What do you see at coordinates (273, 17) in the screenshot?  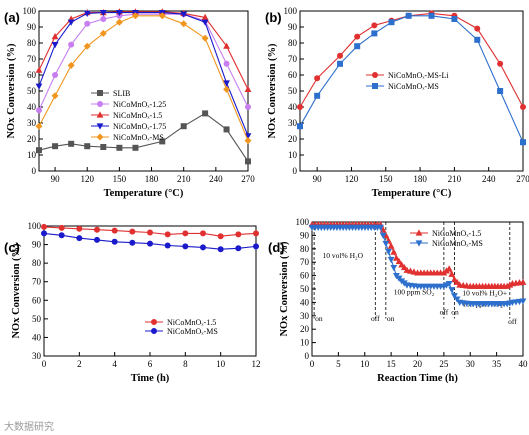 I see `panel-letter: (b)` at bounding box center [273, 17].